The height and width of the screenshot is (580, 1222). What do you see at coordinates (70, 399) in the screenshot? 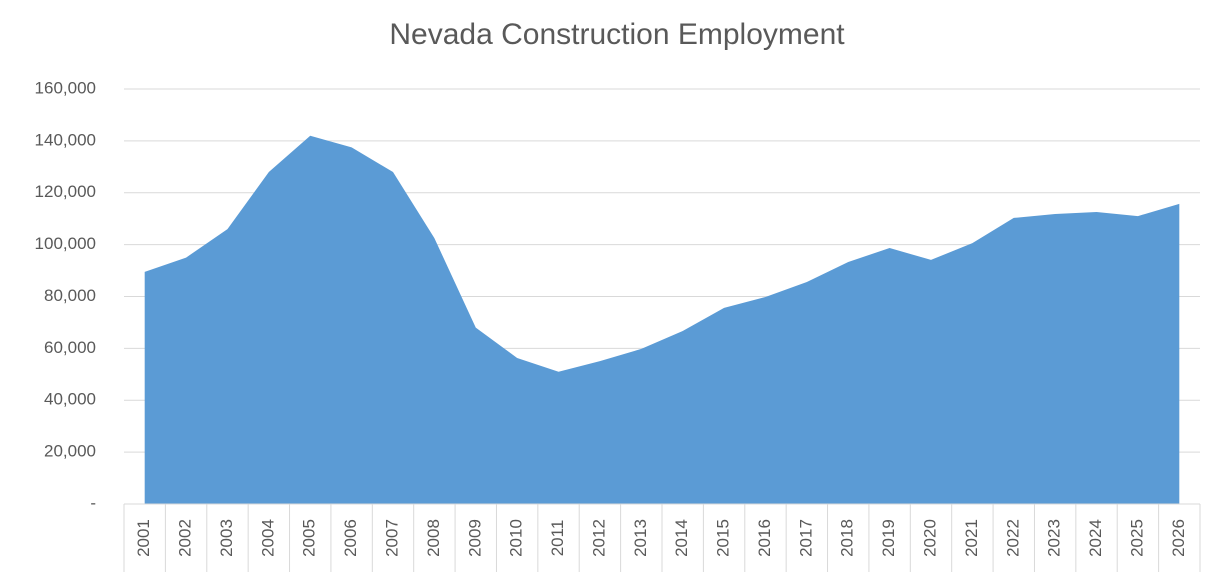
I see `y-tick-label: 40,000` at bounding box center [70, 399].